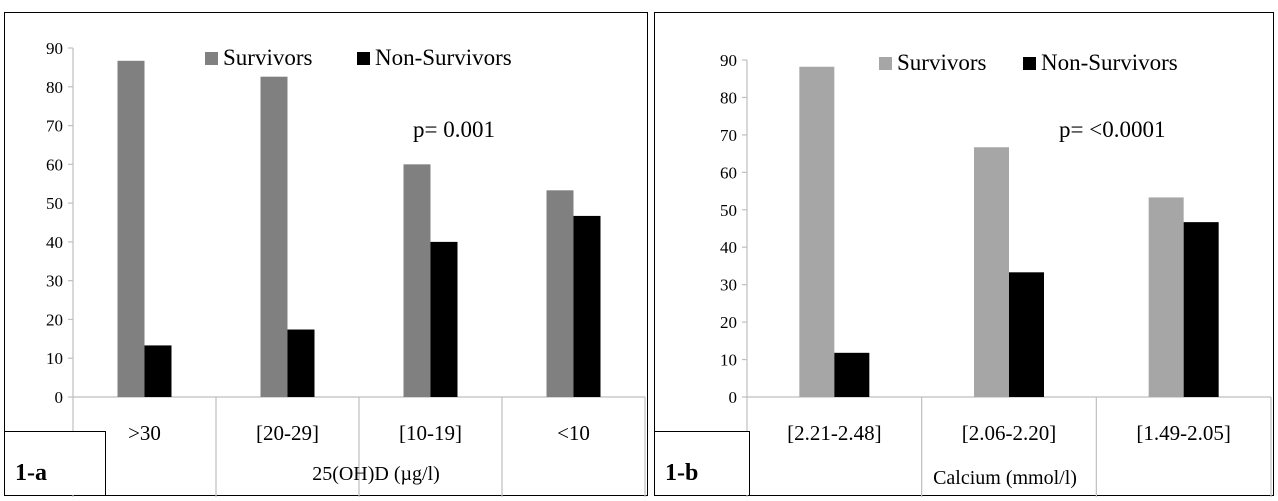 This screenshot has width=1278, height=501. What do you see at coordinates (728, 97) in the screenshot?
I see `b-y-tick-label: 80` at bounding box center [728, 97].